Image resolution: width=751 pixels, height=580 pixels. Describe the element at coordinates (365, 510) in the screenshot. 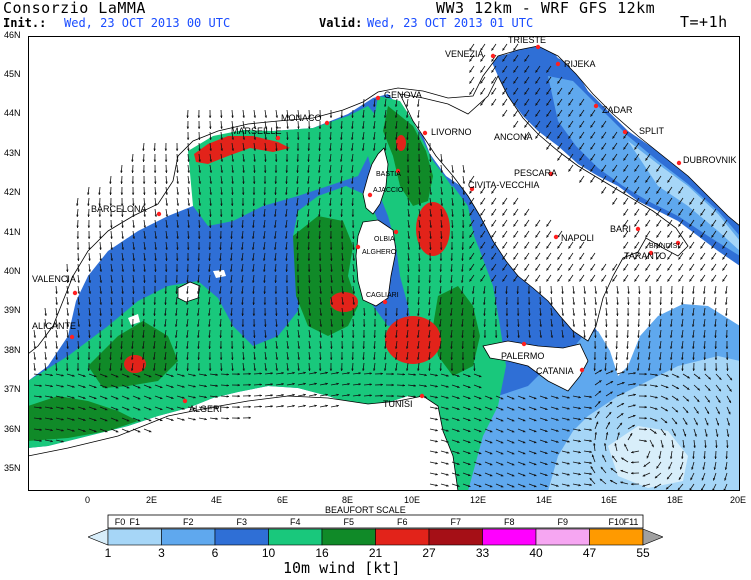

I see `legend-title: BEAUFORT SCALE` at that location.